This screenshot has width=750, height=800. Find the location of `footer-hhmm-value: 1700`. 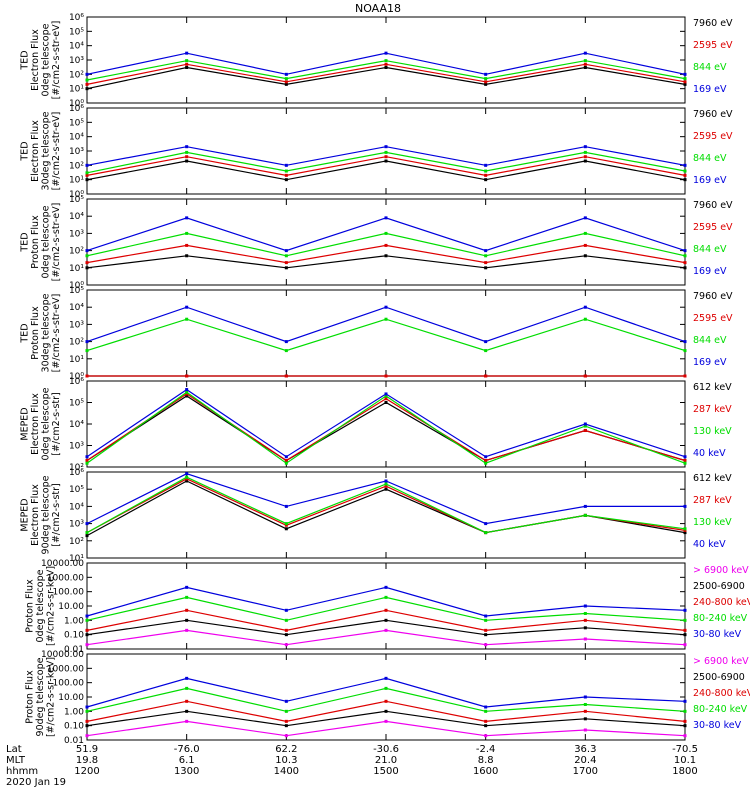

footer-hhmm-value: 1700 is located at coordinates (585, 771).